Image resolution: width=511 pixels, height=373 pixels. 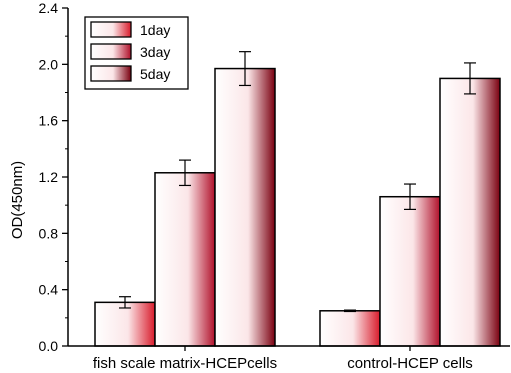 What do you see at coordinates (49, 346) in the screenshot?
I see `y-tick-label: 0.0` at bounding box center [49, 346].